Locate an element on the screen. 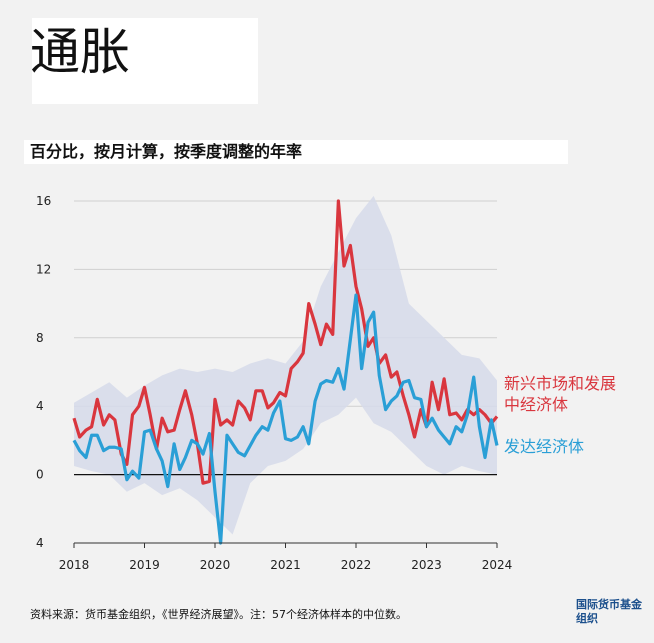 The width and height of the screenshot is (654, 643). subtitle-background is located at coordinates (296, 152).